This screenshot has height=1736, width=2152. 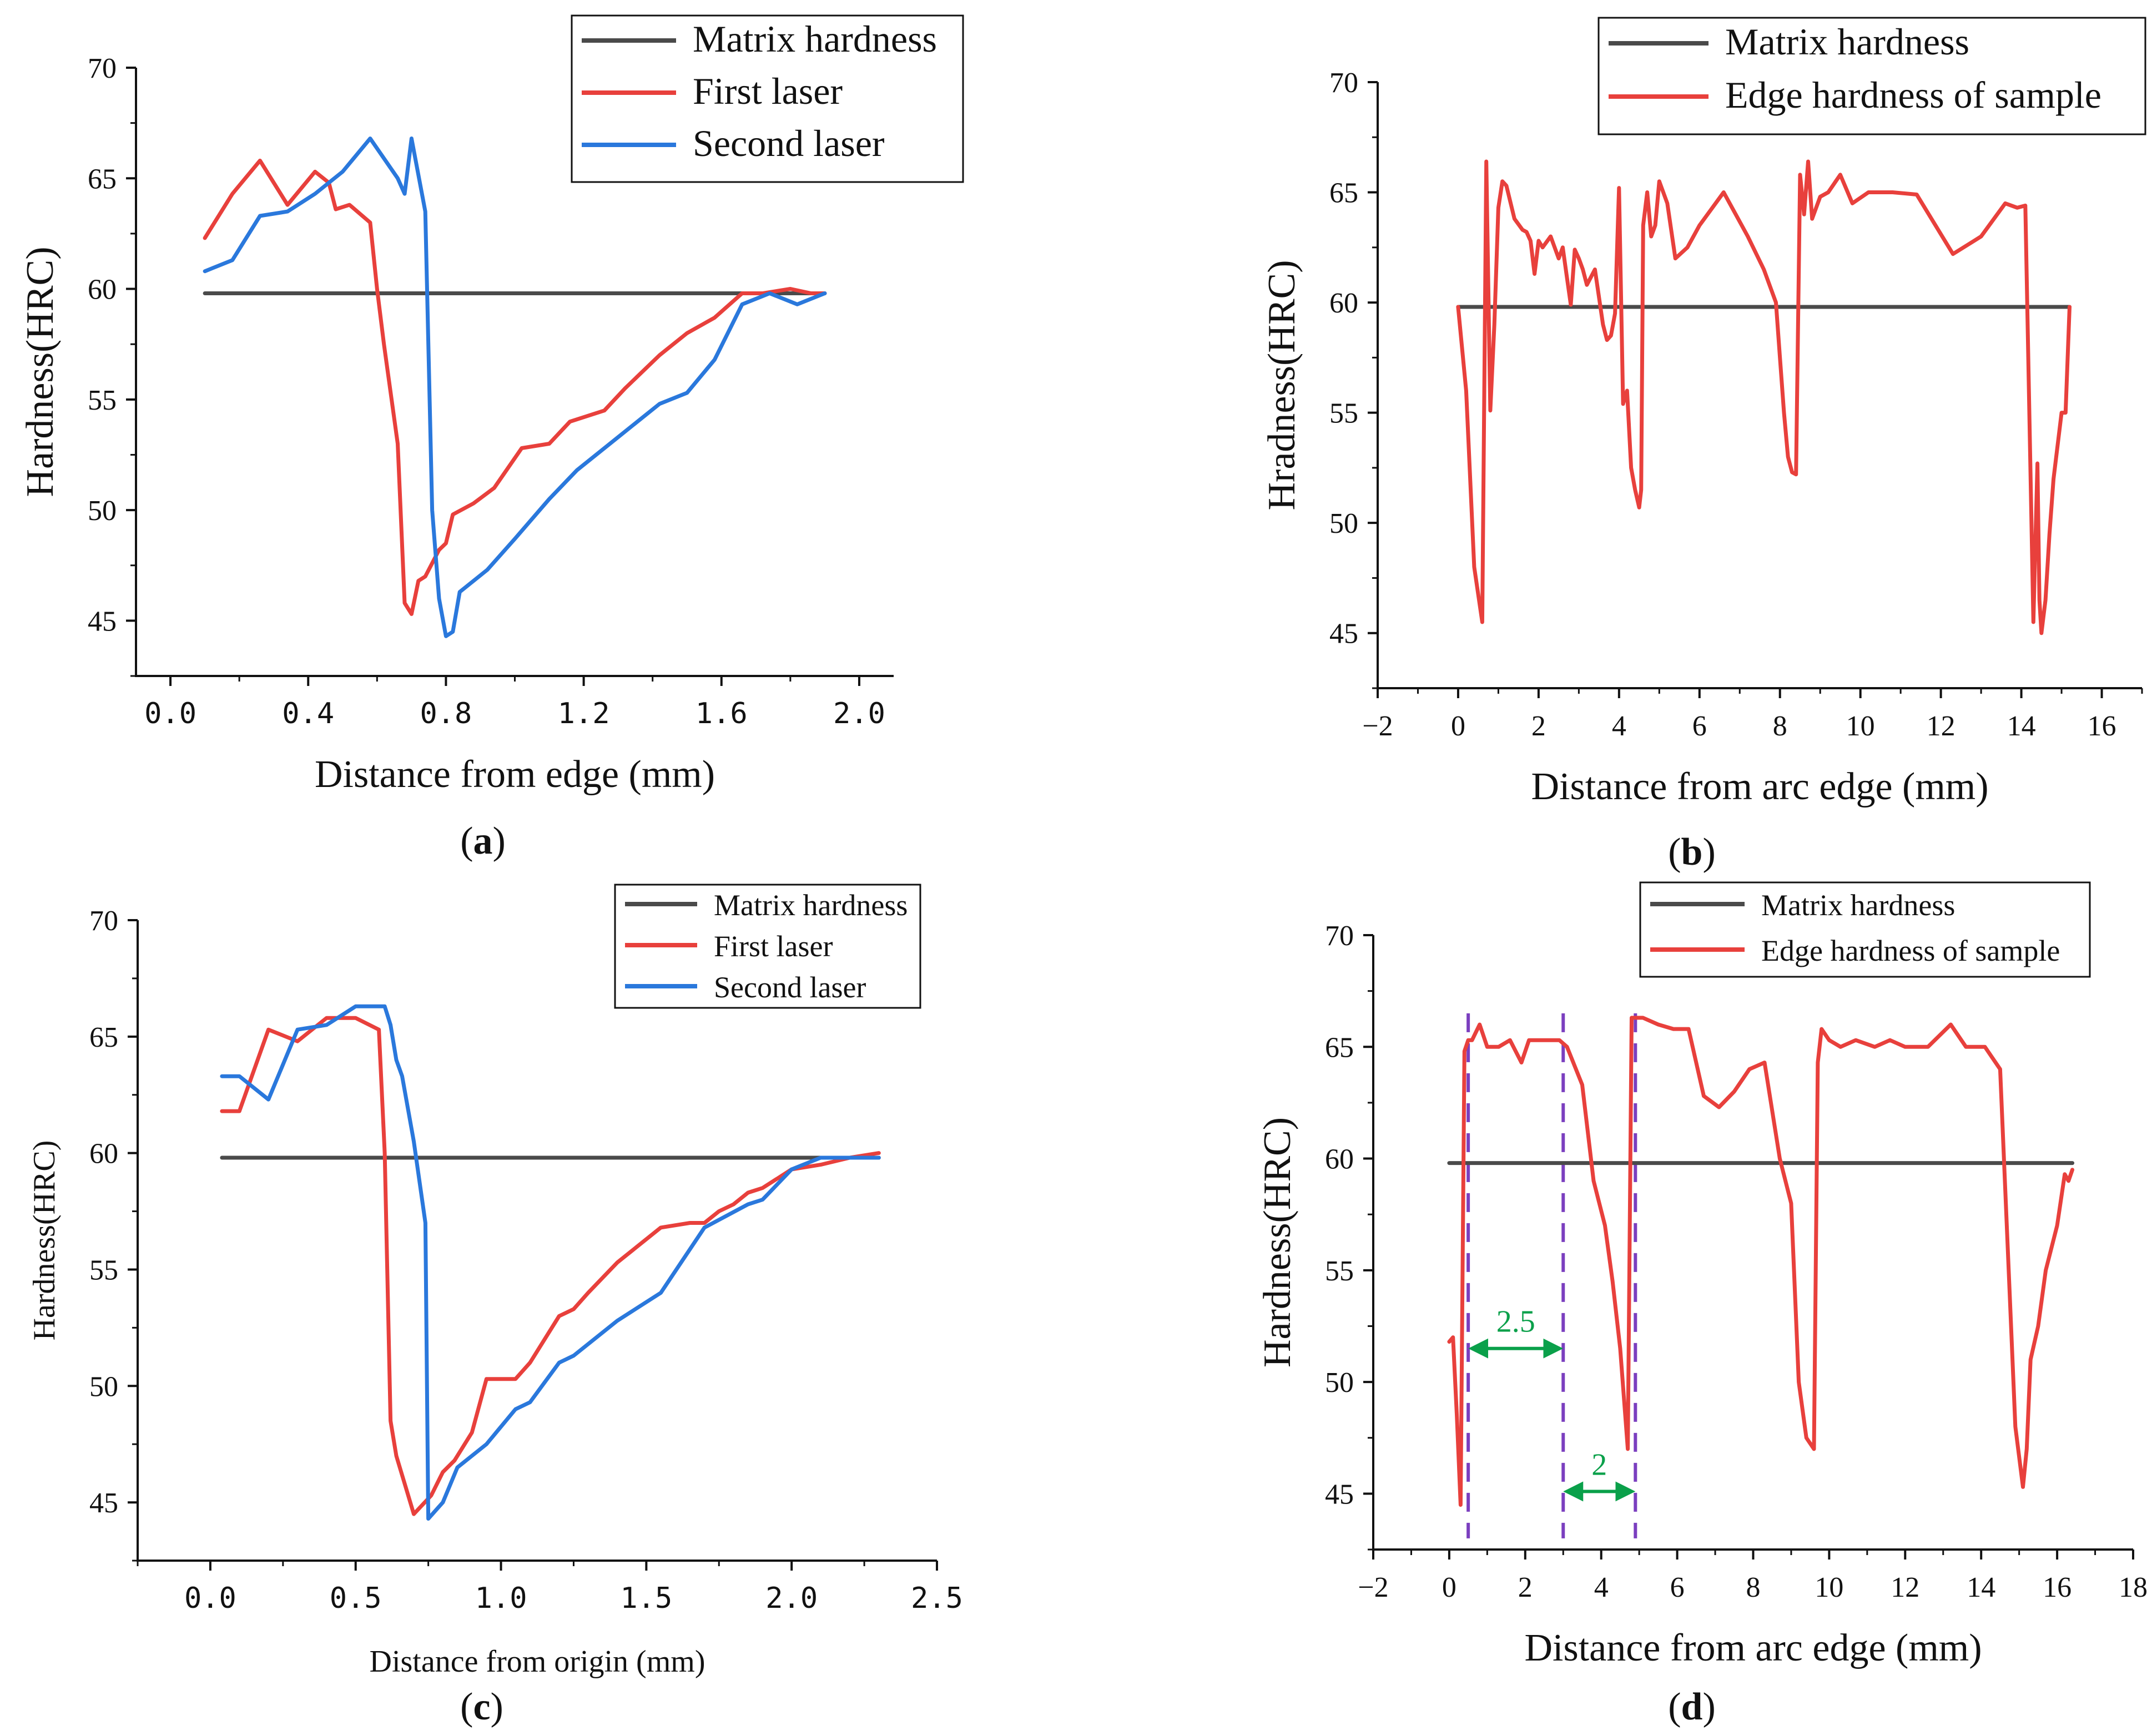 What do you see at coordinates (483, 841) in the screenshot?
I see `panel-caption: (a)` at bounding box center [483, 841].